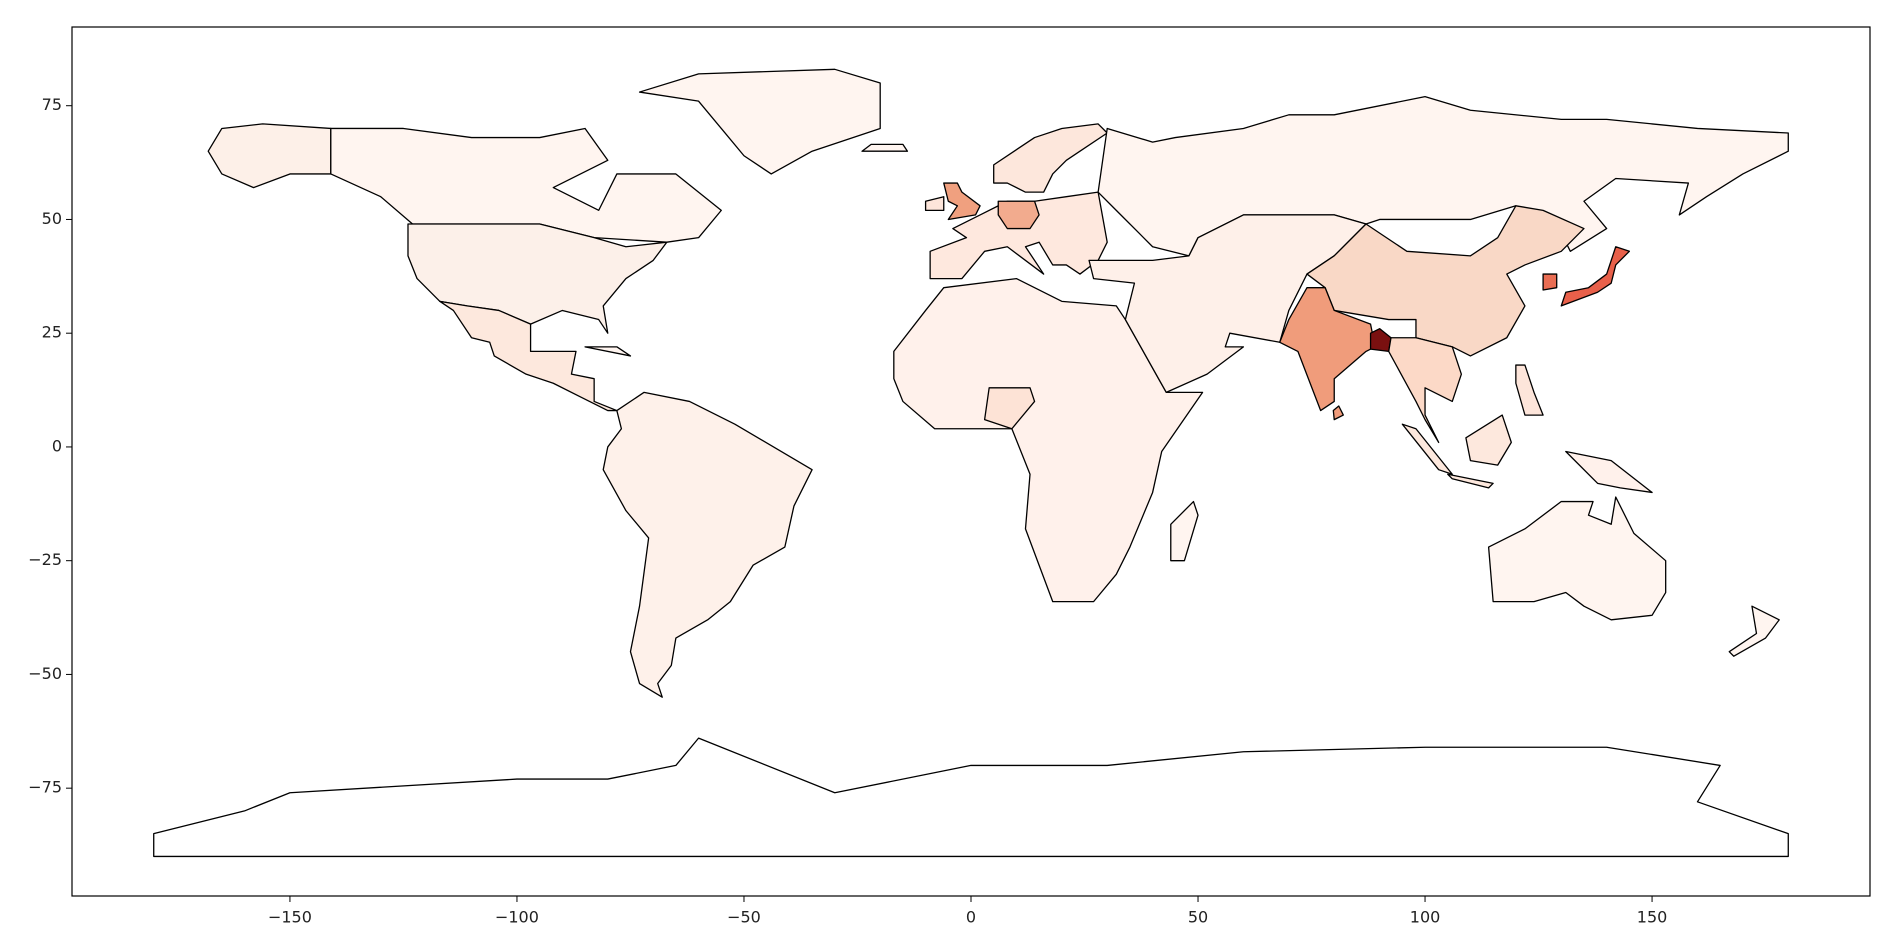  What do you see at coordinates (971, 917) in the screenshot?
I see `x-tick-label: 0` at bounding box center [971, 917].